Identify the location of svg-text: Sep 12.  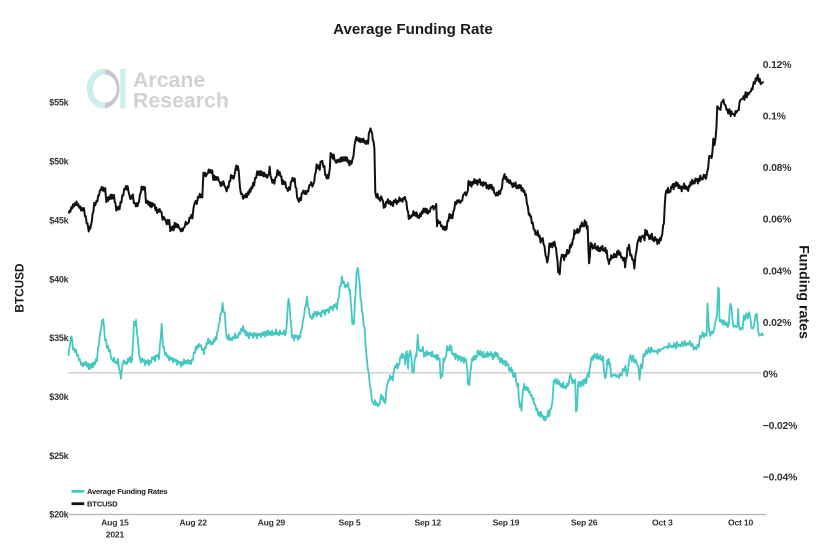
(427, 522).